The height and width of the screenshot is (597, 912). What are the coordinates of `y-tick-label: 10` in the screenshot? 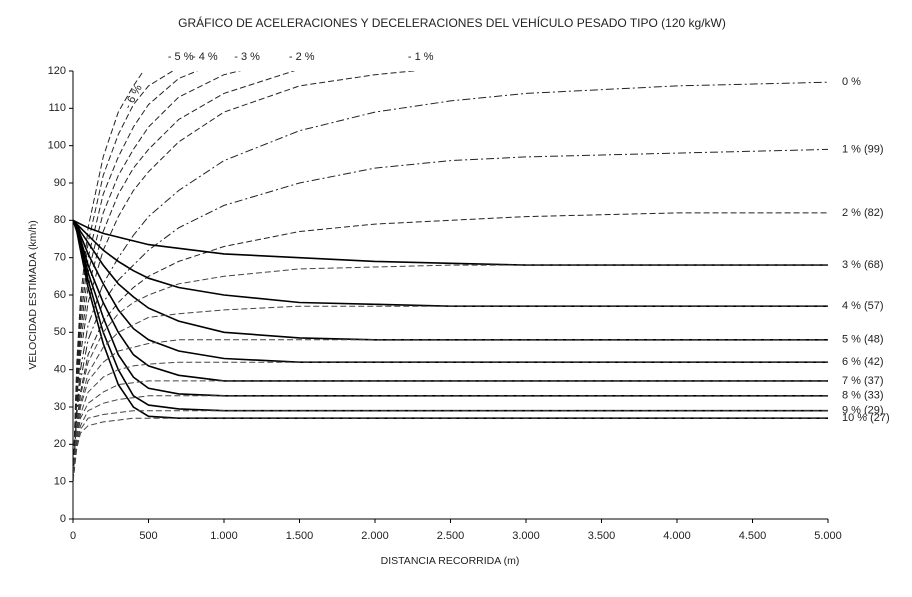 It's located at (60, 482).